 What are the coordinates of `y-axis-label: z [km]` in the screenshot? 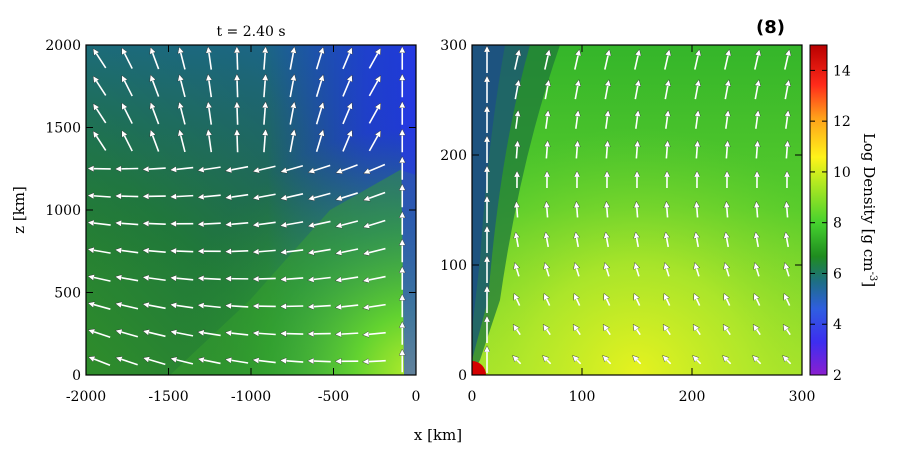 It's located at (19, 210).